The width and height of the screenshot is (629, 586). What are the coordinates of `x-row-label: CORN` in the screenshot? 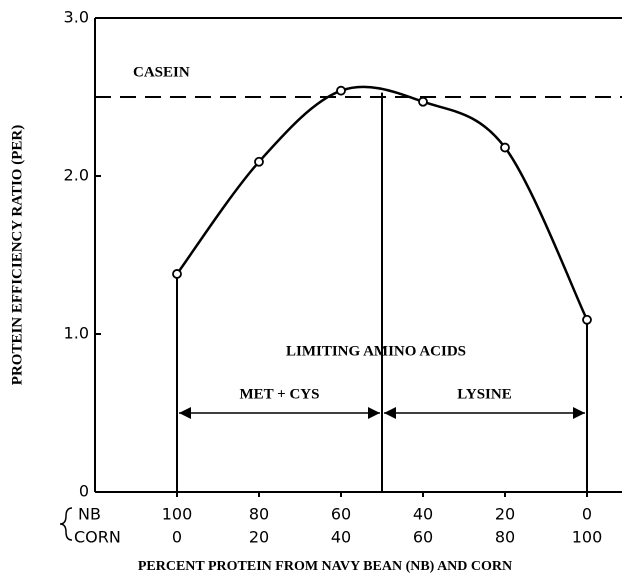 It's located at (97, 537).